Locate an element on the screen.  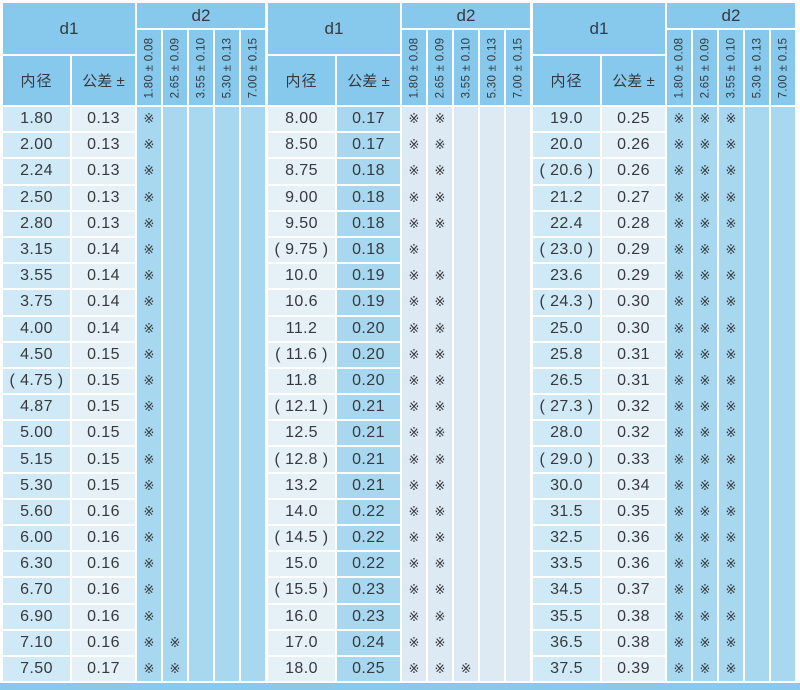
tolerance-value-cell: 0.32 is located at coordinates (633, 407).